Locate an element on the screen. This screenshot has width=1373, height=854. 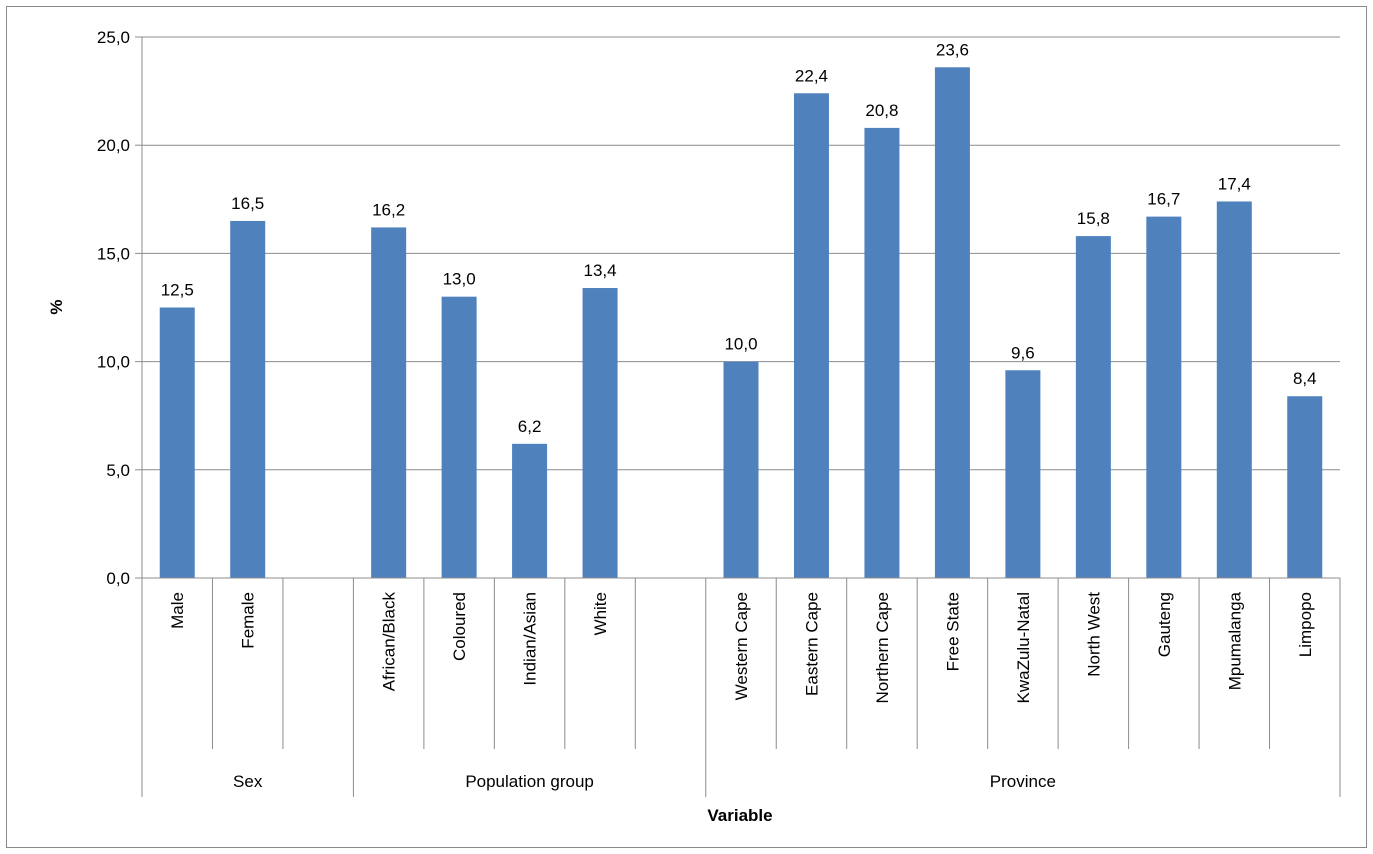
group-label: Province is located at coordinates (1023, 781).